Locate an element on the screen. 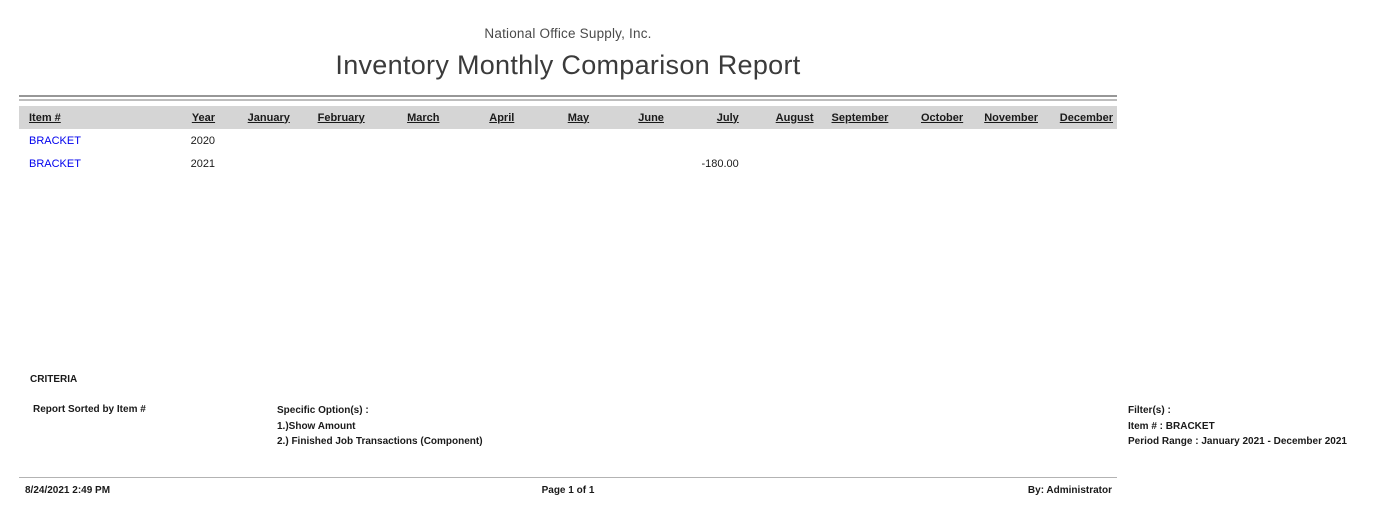 This screenshot has height=532, width=1396. year-cell: 2020 is located at coordinates (203, 140).